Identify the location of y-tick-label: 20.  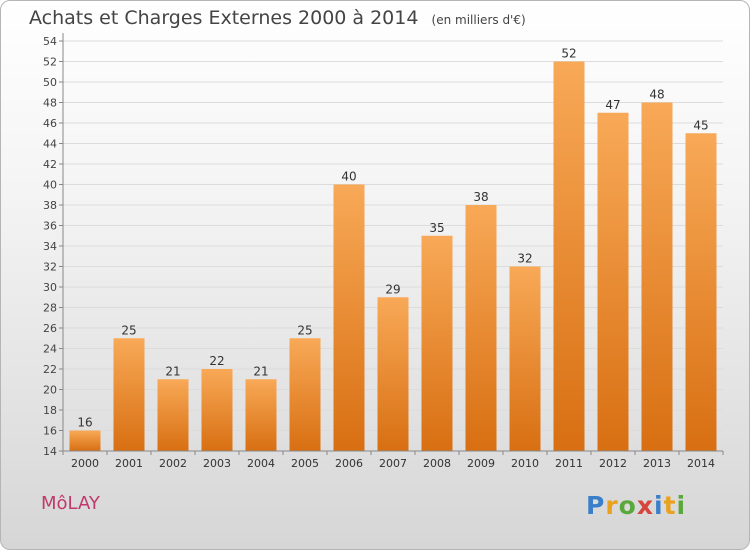
(50, 390).